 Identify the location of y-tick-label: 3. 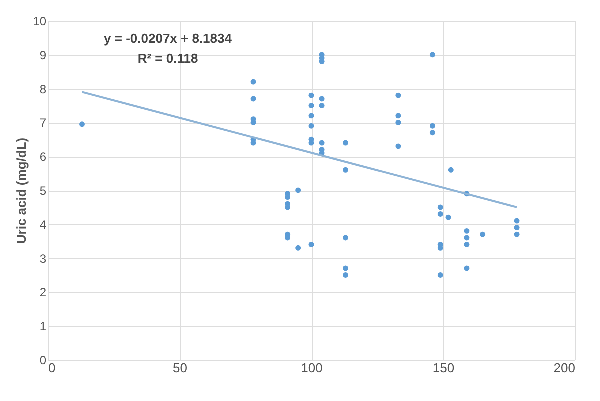
(43, 259).